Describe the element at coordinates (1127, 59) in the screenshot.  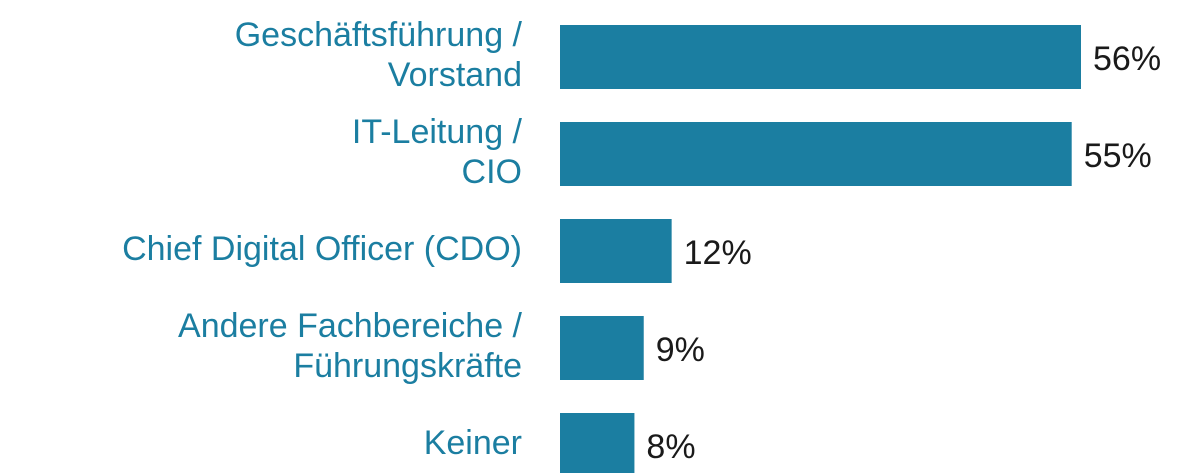
I see `value-label: 56%` at that location.